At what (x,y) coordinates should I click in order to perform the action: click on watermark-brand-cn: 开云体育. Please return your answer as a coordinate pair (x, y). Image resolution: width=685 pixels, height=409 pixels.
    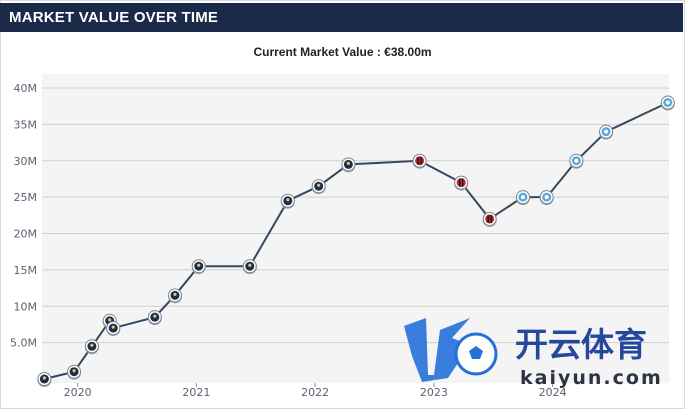
    Looking at the image, I should click on (581, 344).